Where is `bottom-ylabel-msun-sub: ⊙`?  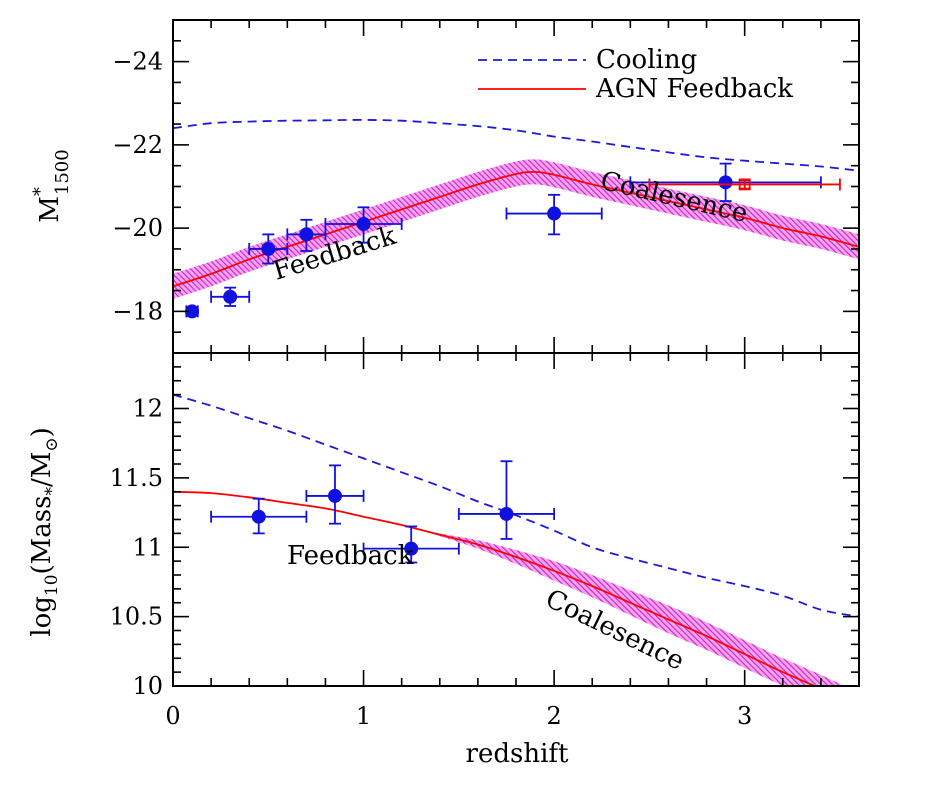
bottom-ylabel-msun-sub: ⊙ is located at coordinates (52, 444).